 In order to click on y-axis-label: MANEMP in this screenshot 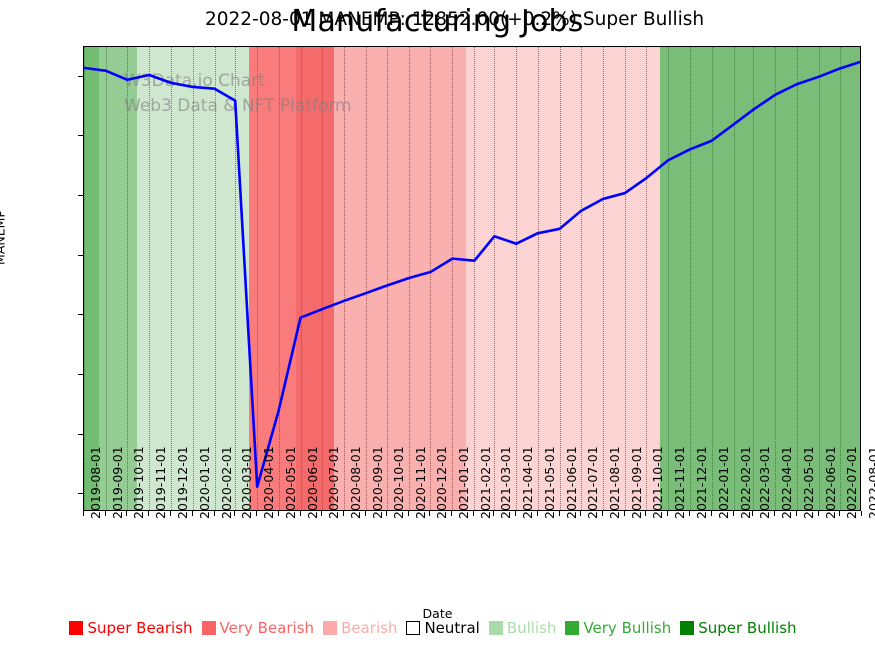, I will do `click(4, 237)`.